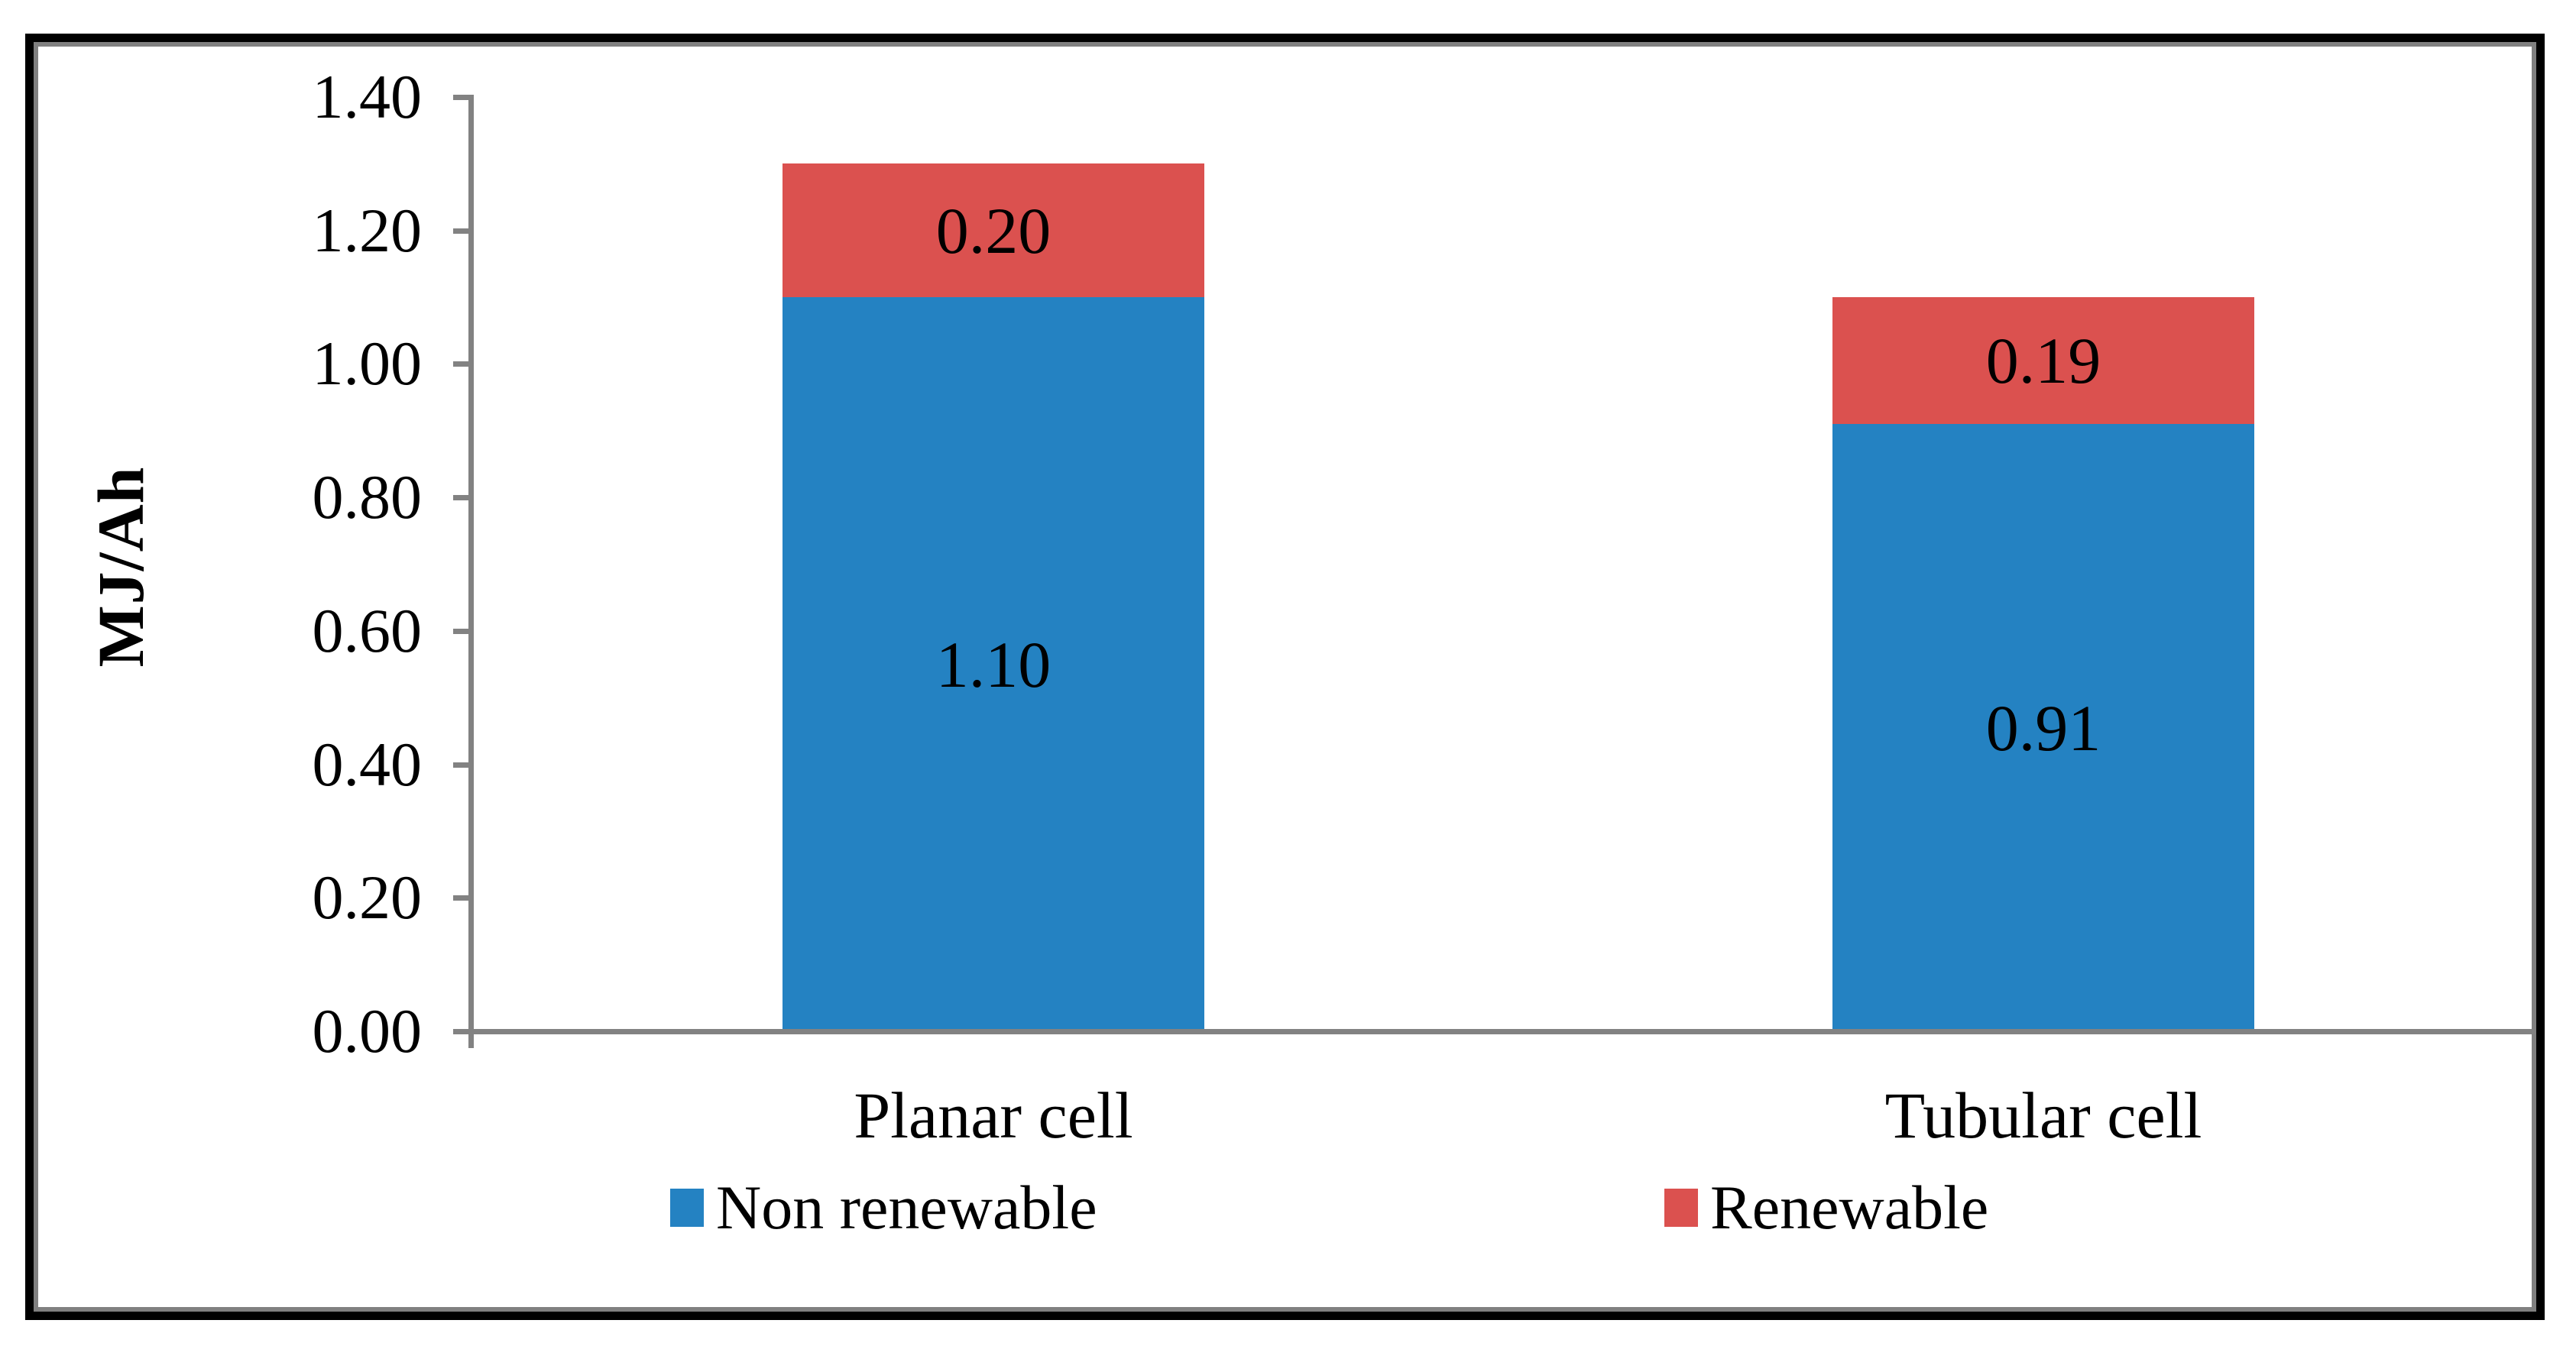  I want to click on legend-item-renewable: Renewable, so click(1826, 1207).